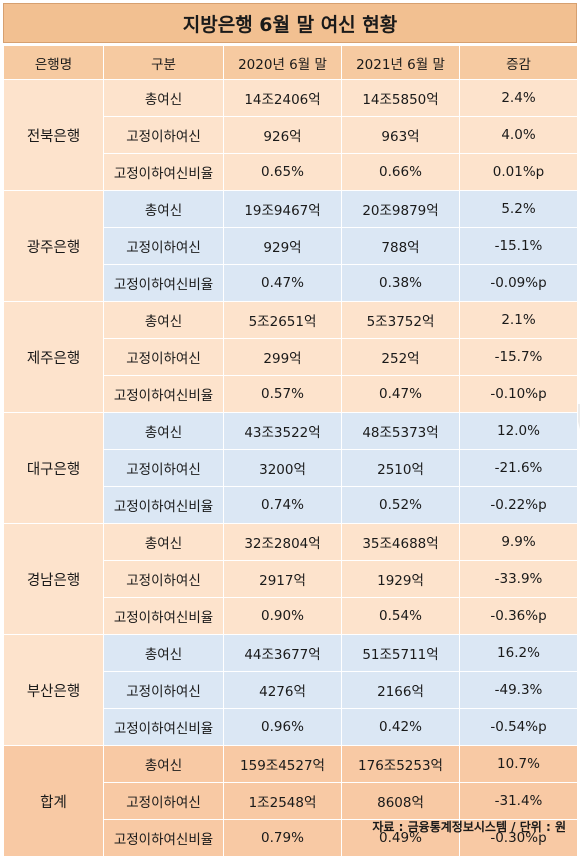 This screenshot has width=580, height=857. Describe the element at coordinates (282, 394) in the screenshot. I see `cell-y2020: 0.57%` at that location.